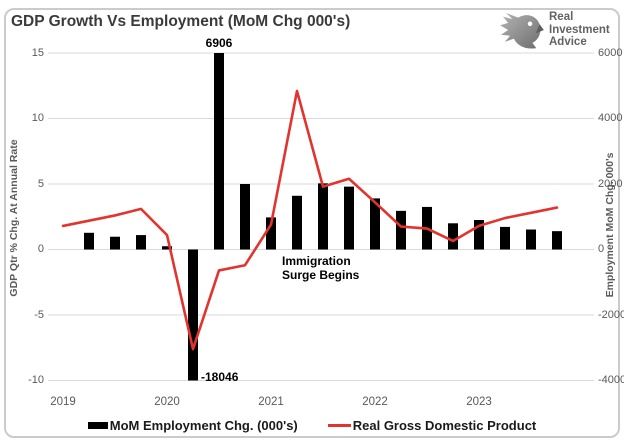  What do you see at coordinates (601, 249) in the screenshot?
I see `right-axis-tick: 0` at bounding box center [601, 249].